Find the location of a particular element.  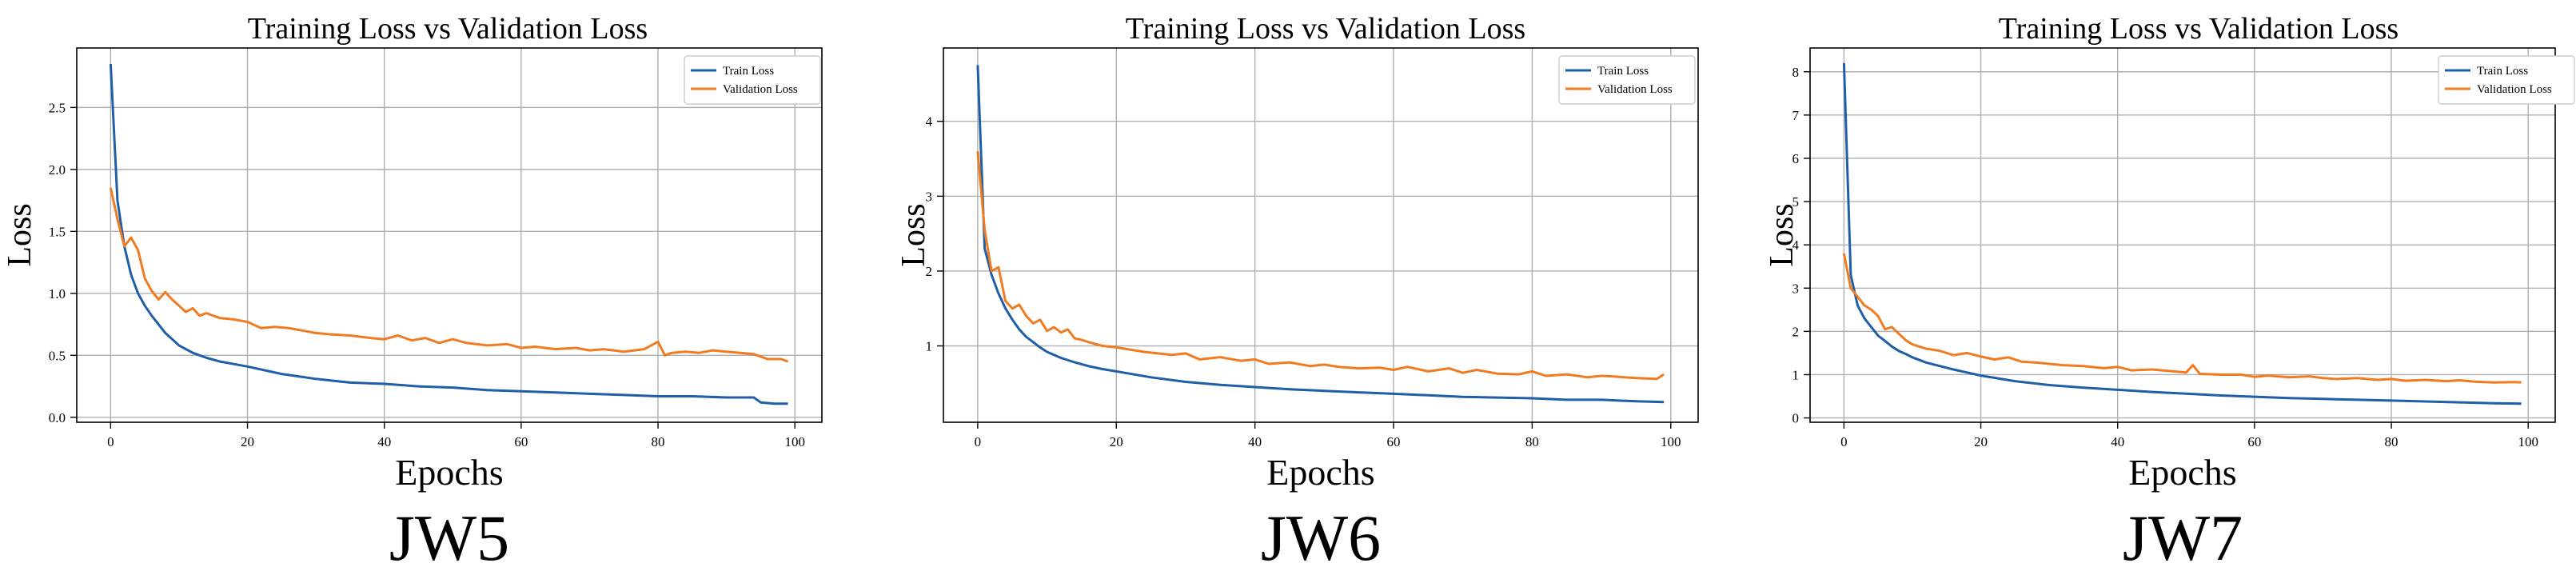

y-tick-label: 0.5 is located at coordinates (58, 355).